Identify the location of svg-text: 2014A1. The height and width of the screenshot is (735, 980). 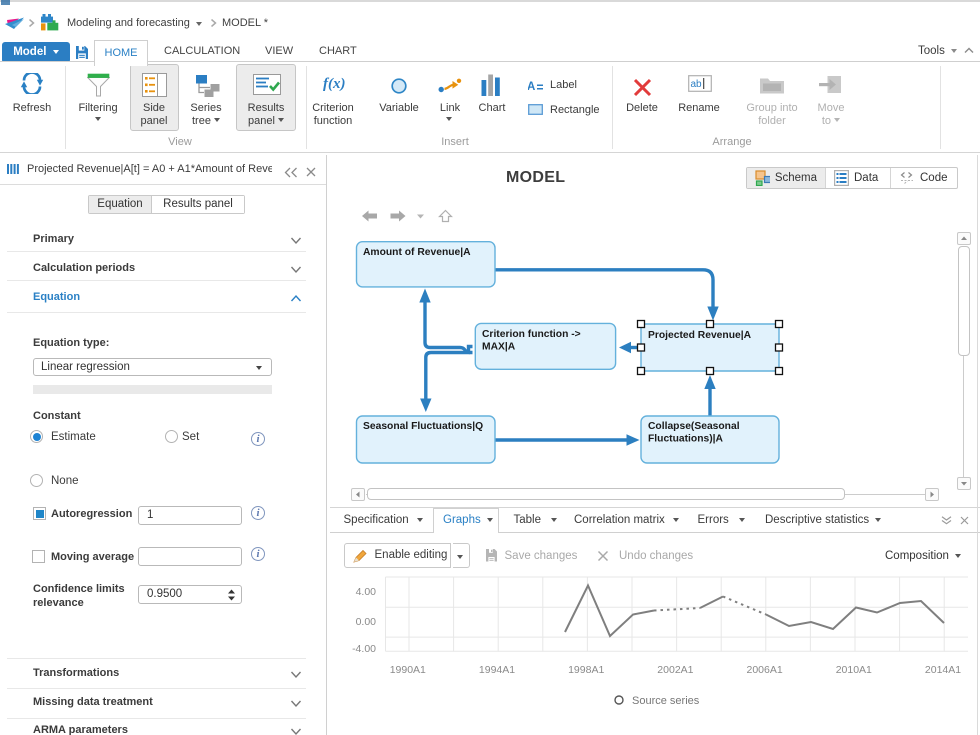
(943, 670).